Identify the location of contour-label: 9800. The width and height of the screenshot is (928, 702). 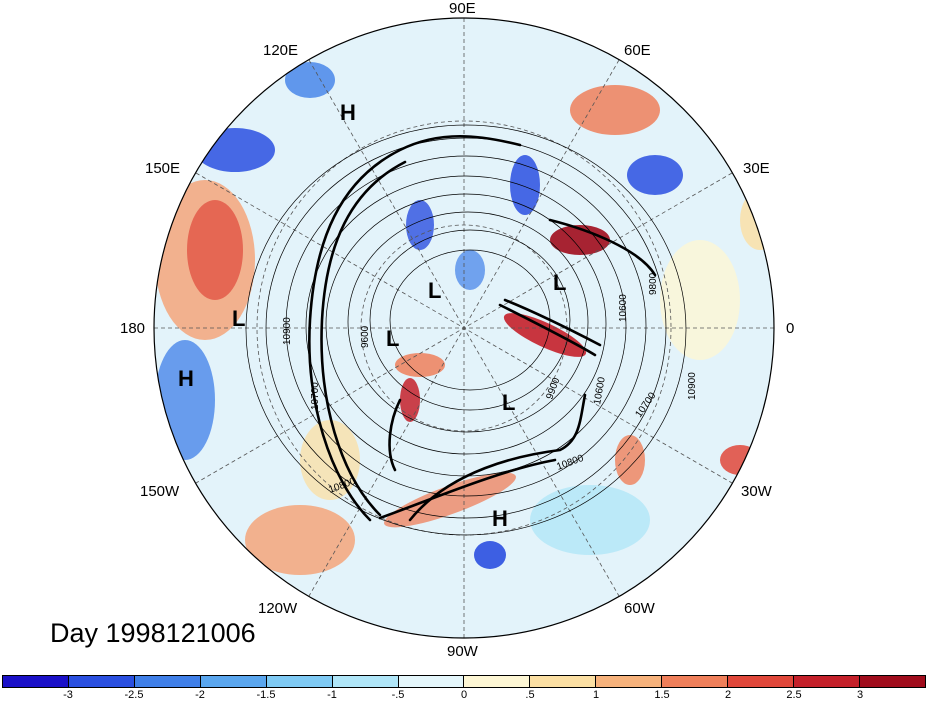
(653, 283).